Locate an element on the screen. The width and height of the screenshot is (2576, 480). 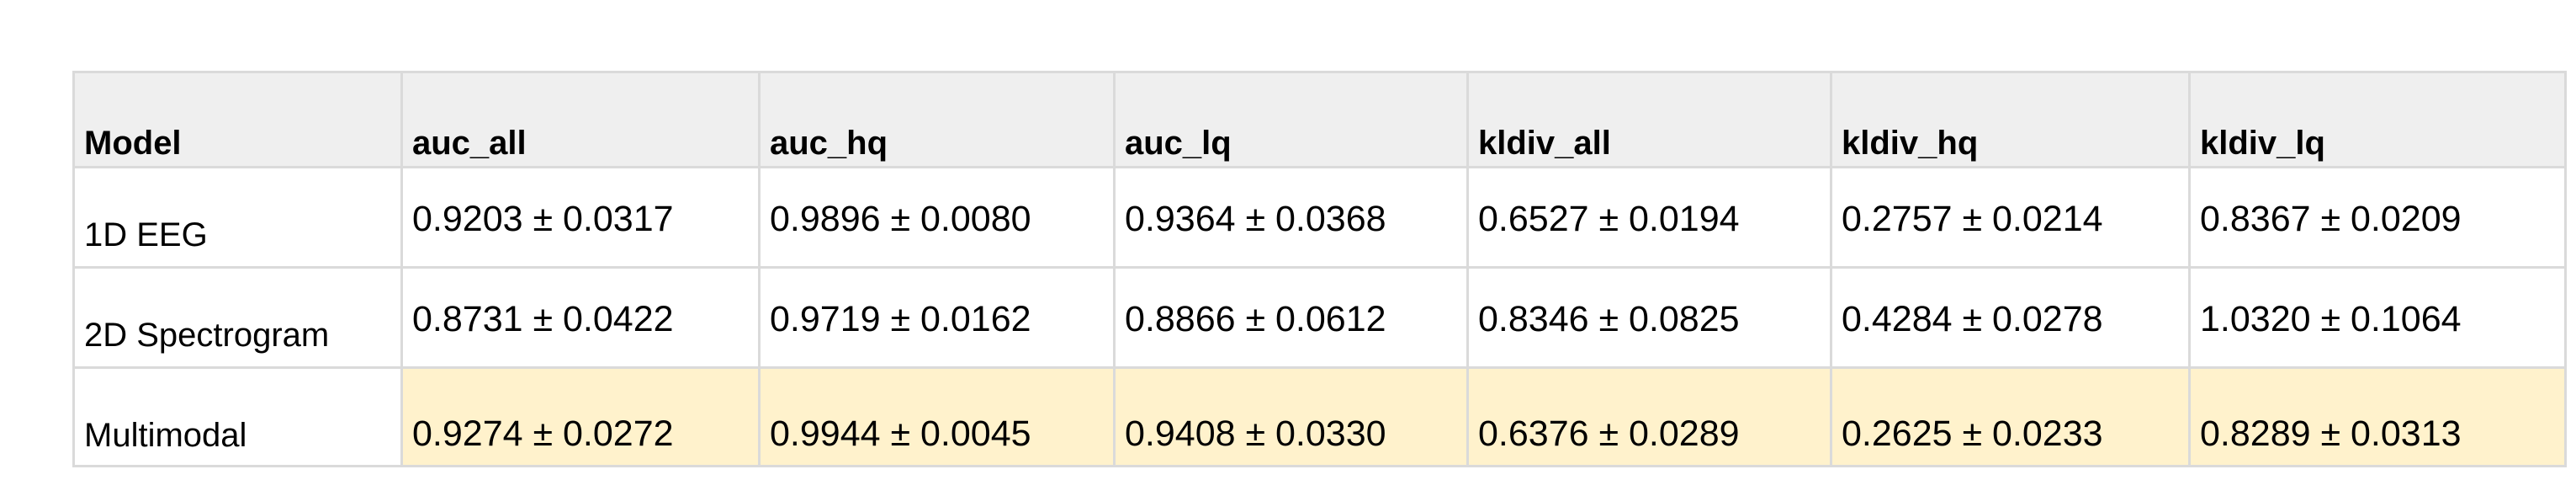
header-kldiv-hq: kldiv_hq is located at coordinates (2010, 119).